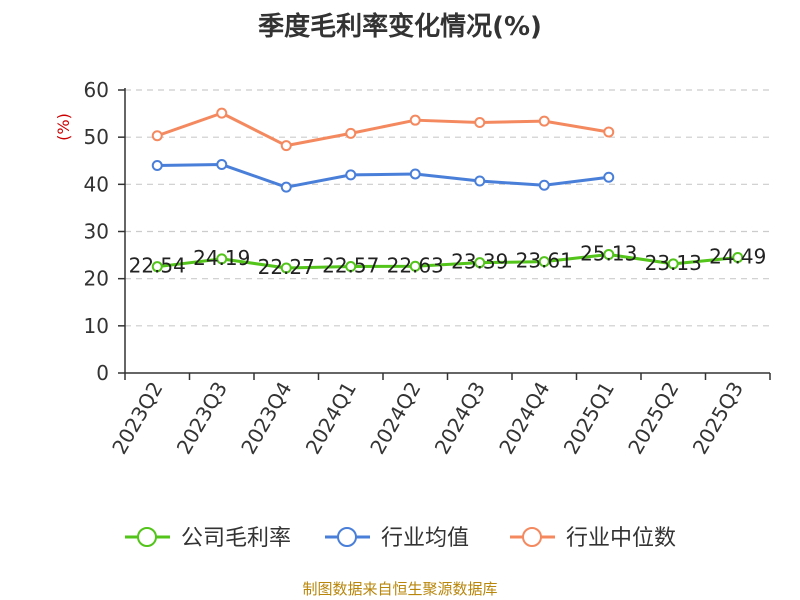  I want to click on data-label: 22.54, so click(157, 266).